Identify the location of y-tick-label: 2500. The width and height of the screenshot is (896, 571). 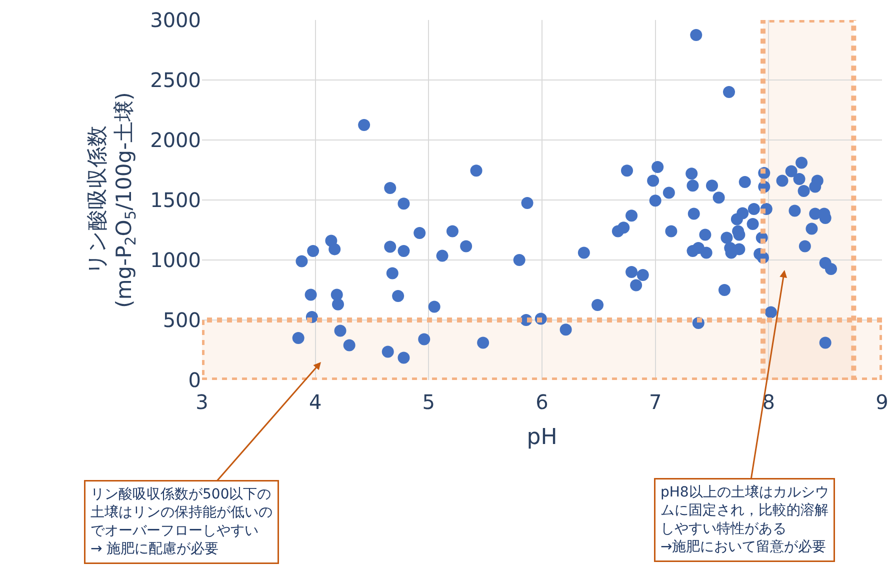
(175, 80).